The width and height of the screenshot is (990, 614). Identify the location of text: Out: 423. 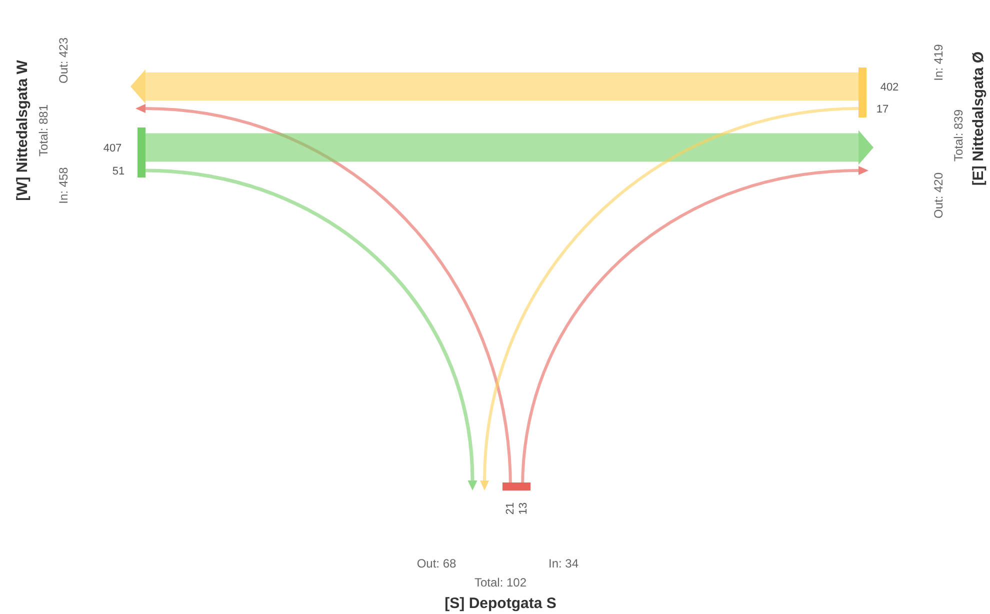
(63, 60).